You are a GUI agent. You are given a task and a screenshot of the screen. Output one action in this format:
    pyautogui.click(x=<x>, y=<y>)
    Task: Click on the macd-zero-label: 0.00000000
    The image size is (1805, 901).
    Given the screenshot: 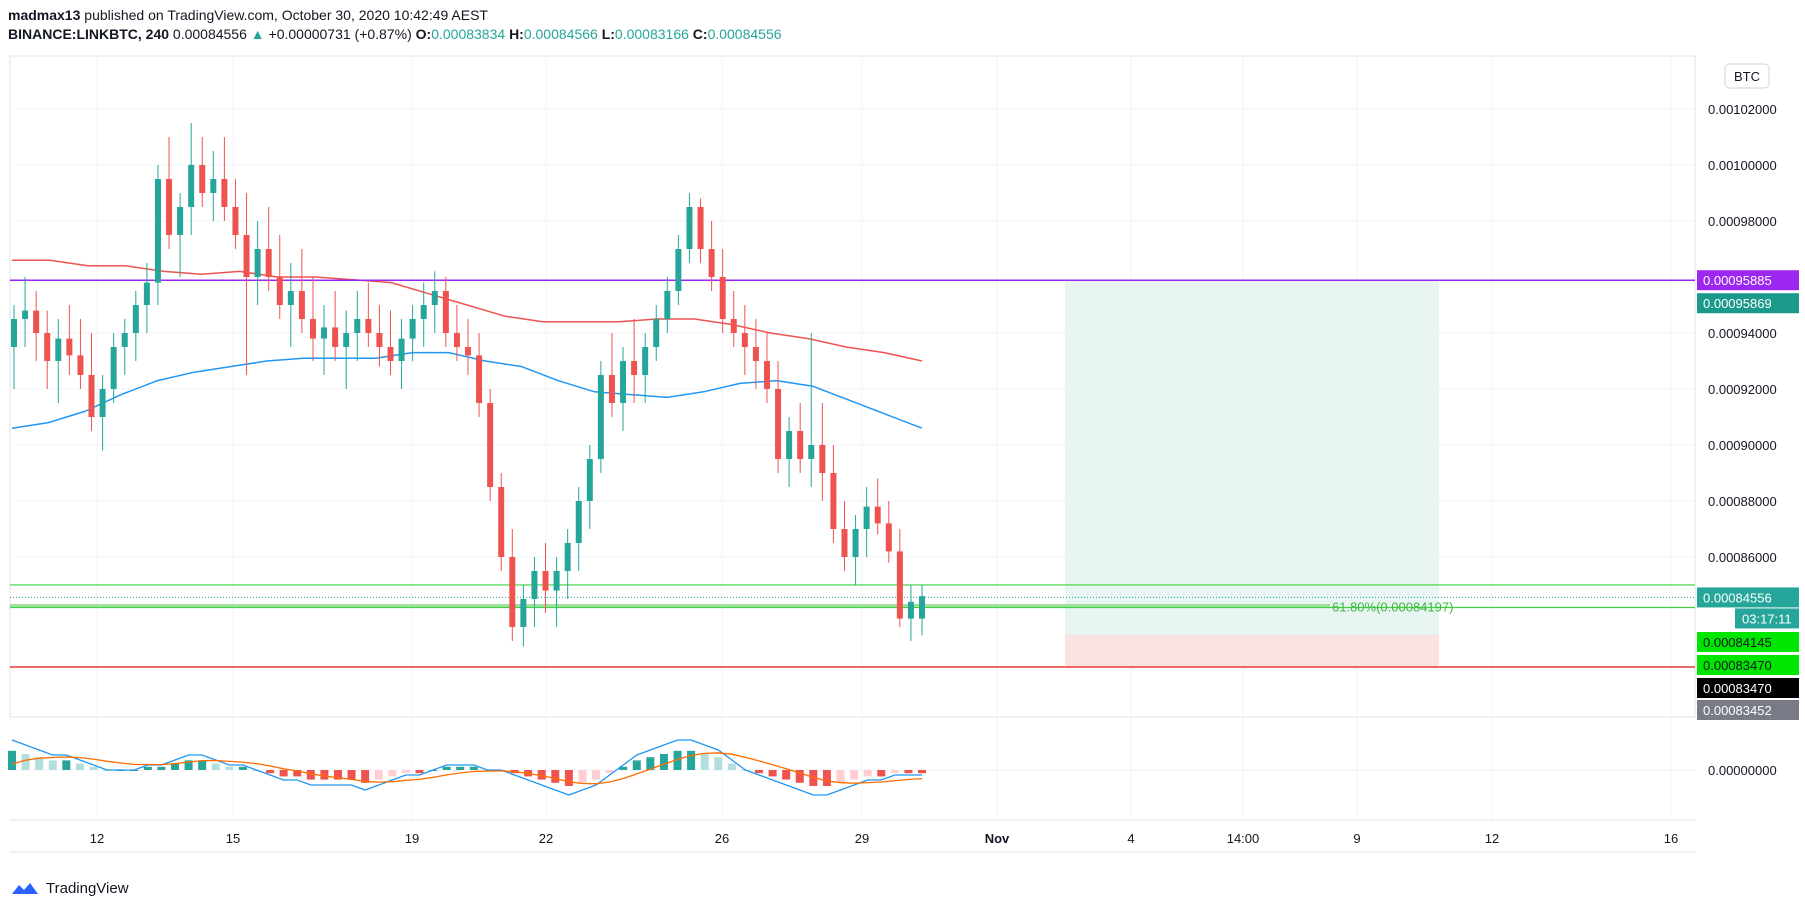 What is the action you would take?
    pyautogui.click(x=1742, y=770)
    